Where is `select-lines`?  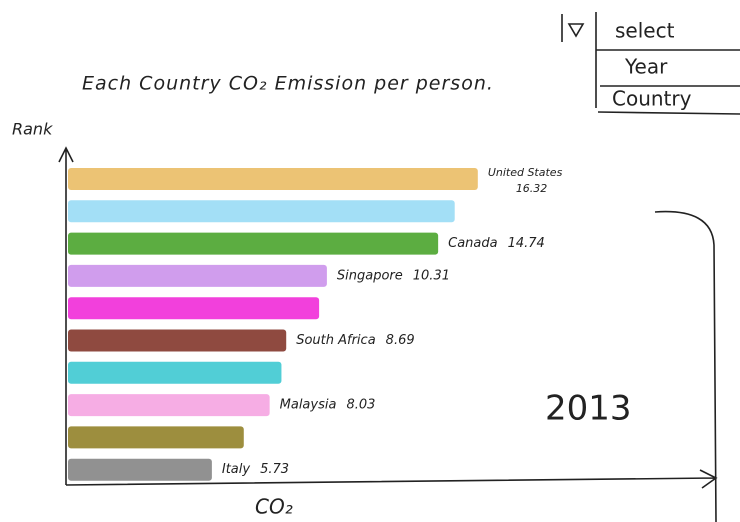
select-lines is located at coordinates (650, 63).